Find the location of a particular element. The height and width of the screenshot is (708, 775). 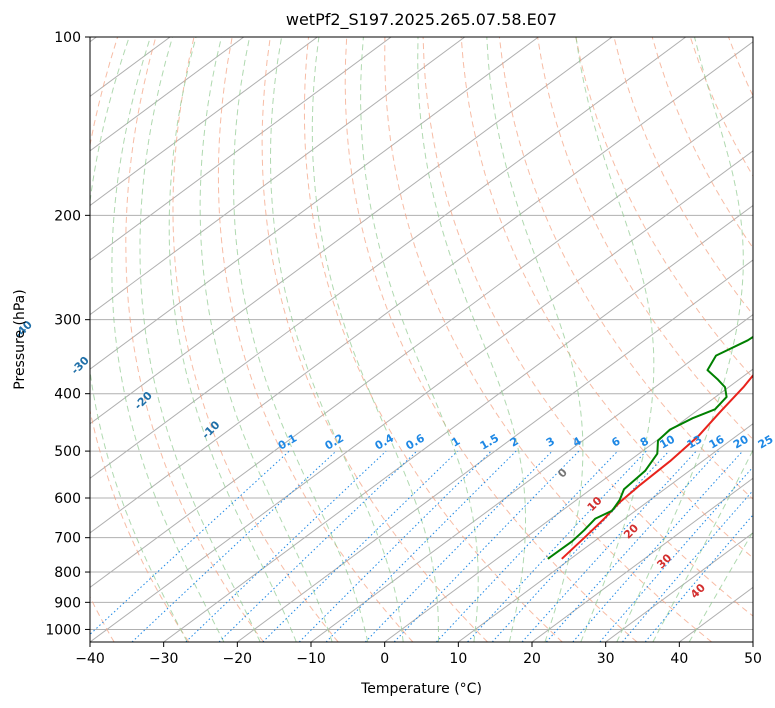

mixing-ratio-label: 25 is located at coordinates (765, 442).